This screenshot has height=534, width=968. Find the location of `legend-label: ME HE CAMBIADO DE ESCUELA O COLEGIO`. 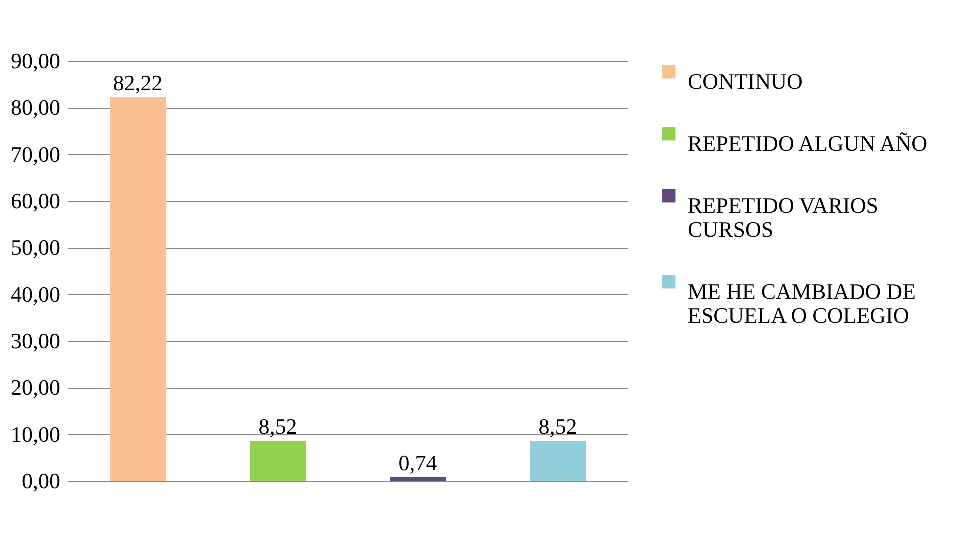

legend-label: ME HE CAMBIADO DE ESCUELA O COLEGIO is located at coordinates (802, 303).